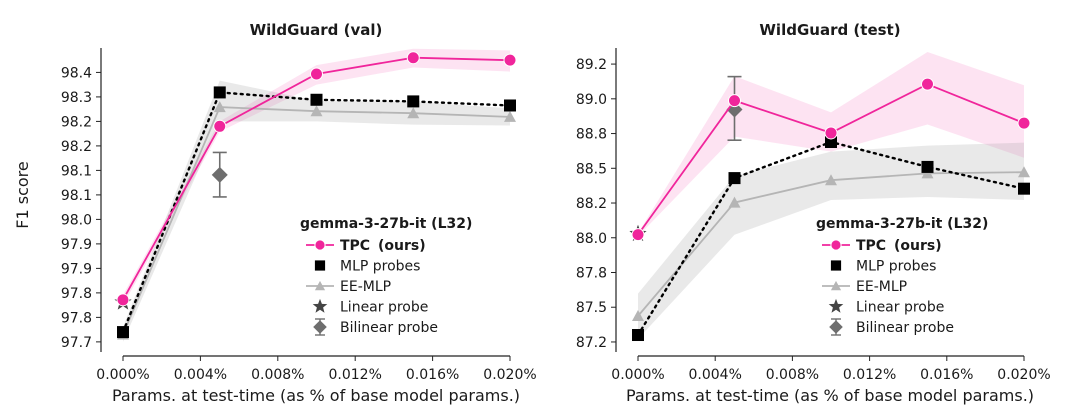 The image size is (1080, 420). I want to click on y-tick-label: 98.2, so click(76, 122).